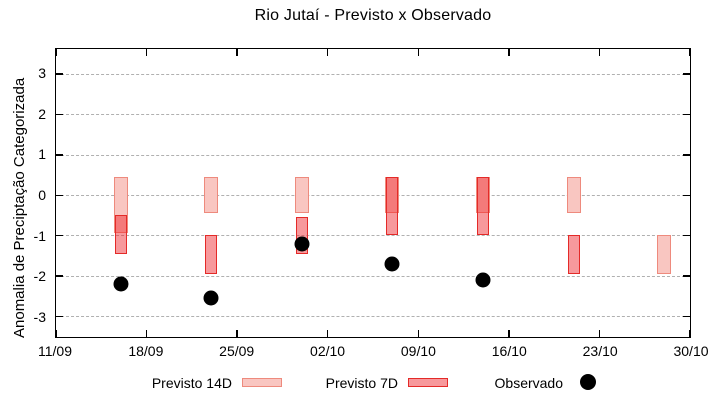 The width and height of the screenshot is (720, 400). Describe the element at coordinates (588, 382) in the screenshot. I see `legend-observado-dot-icon` at that location.